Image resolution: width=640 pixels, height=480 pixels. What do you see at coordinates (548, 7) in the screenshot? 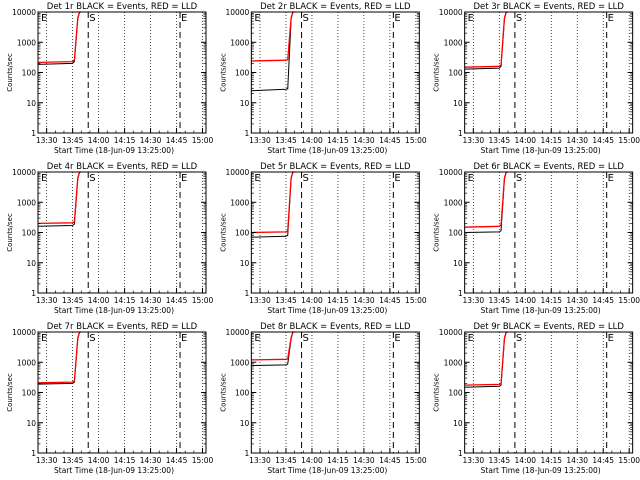
I see `panel-title: Det 3r BLACK = Events, RED = LLD` at bounding box center [548, 7].